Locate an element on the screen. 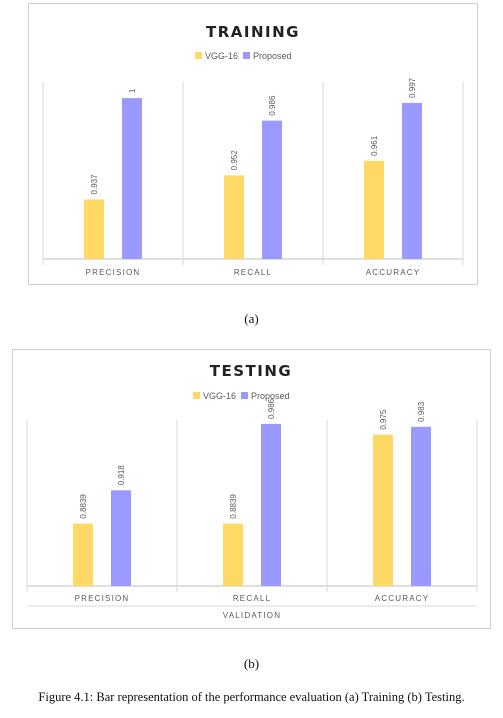 This screenshot has width=503, height=718. training-category-label: RECALL is located at coordinates (253, 272).